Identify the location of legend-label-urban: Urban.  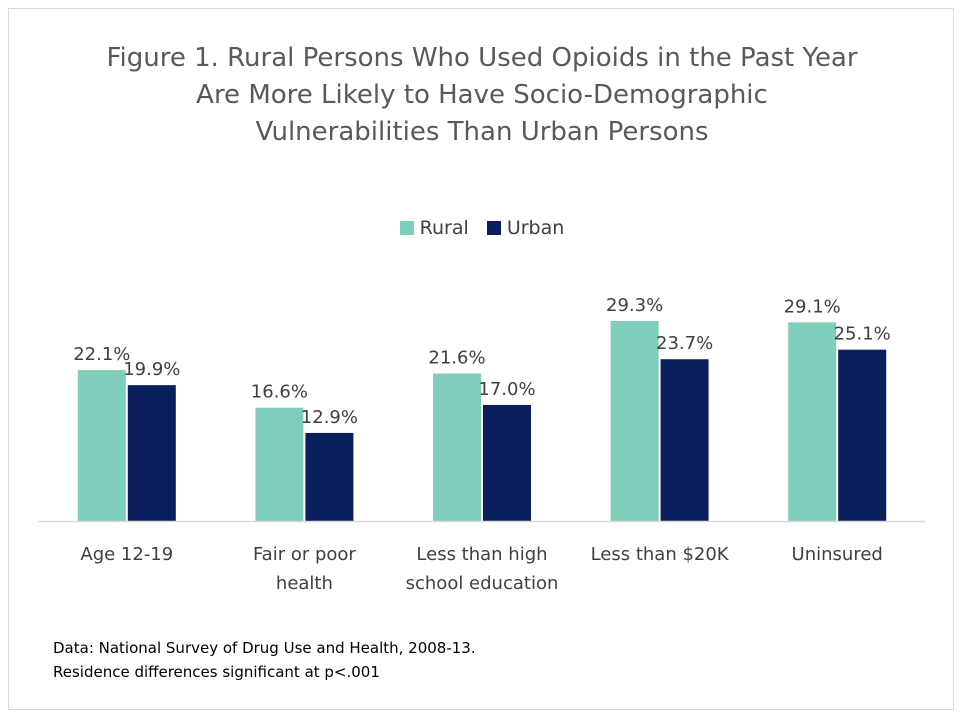
(535, 227).